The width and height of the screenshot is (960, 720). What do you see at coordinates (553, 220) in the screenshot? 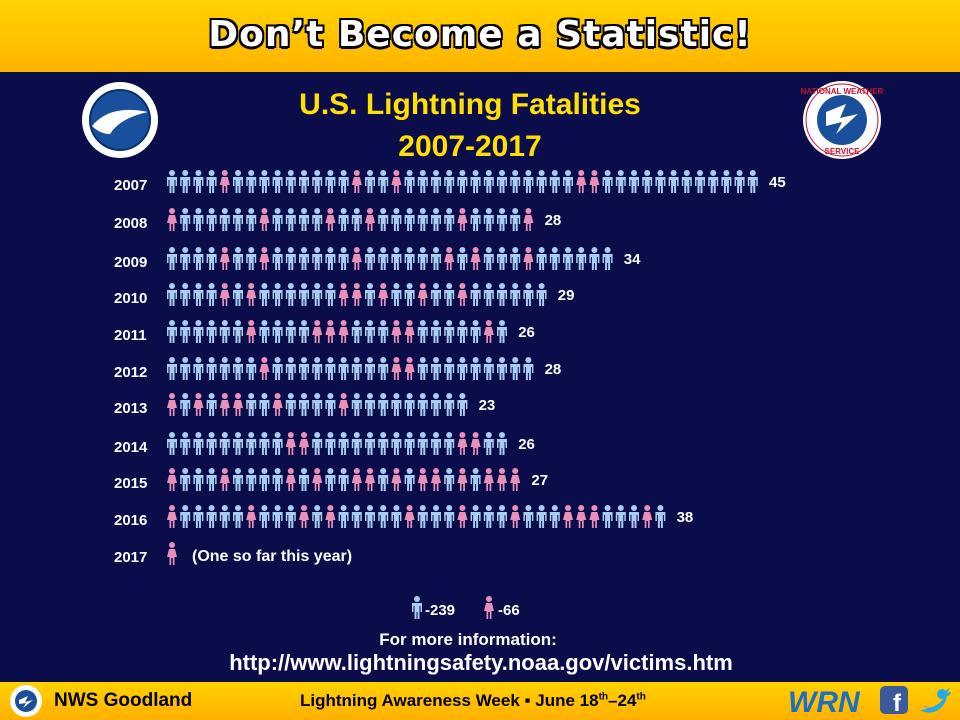
I see `value-label-2008: 28` at bounding box center [553, 220].